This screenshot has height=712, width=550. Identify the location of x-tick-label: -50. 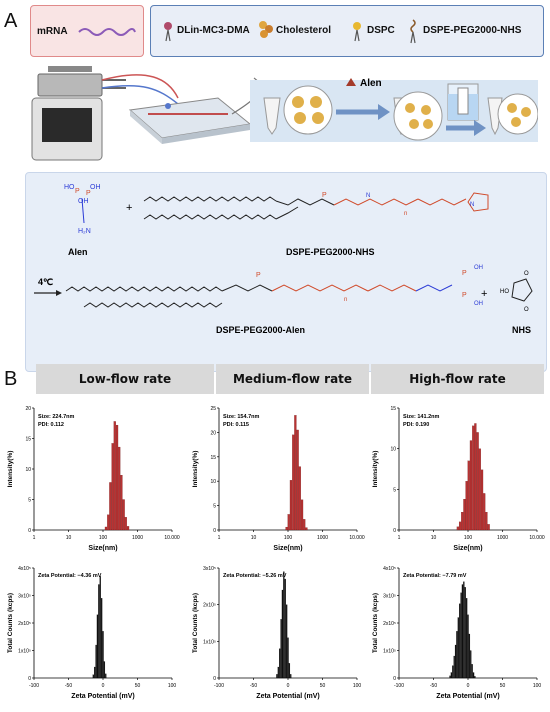
(253, 686).